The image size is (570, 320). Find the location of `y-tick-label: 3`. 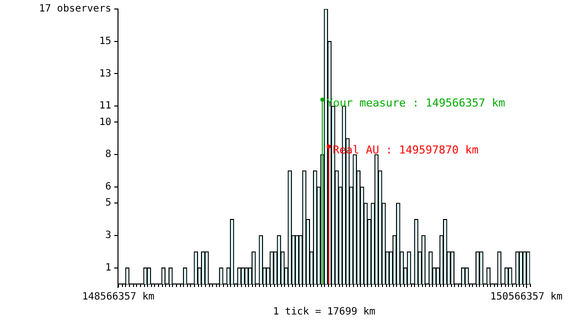

y-tick-label: 3 is located at coordinates (108, 236).